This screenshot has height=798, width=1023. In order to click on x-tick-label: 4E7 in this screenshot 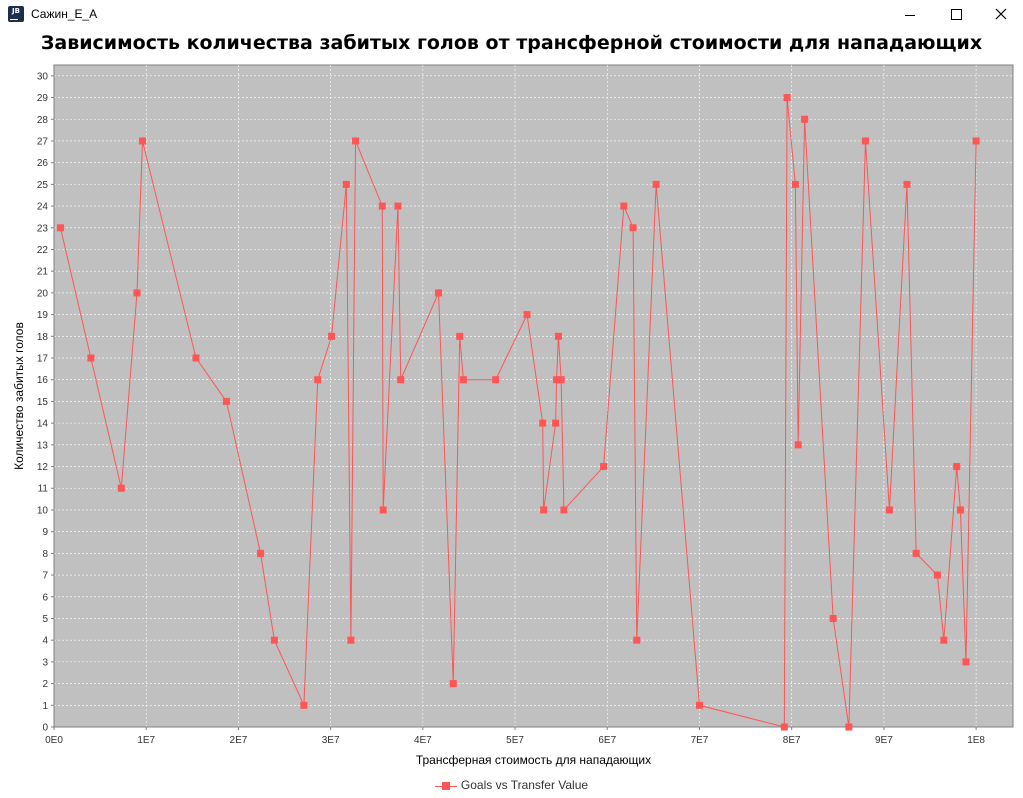, I will do `click(423, 740)`.